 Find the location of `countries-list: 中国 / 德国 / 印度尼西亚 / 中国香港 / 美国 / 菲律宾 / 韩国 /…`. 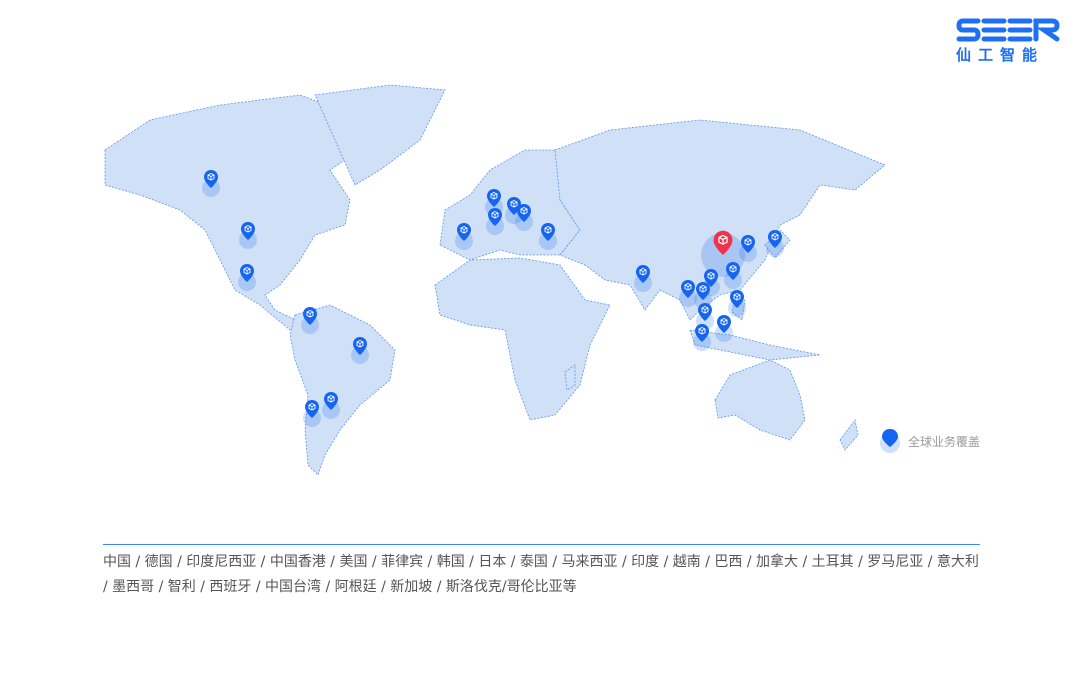

countries-list: 中国 / 德国 / 印度尼西亚 / 中国香港 / 美国 / 菲律宾 / 韩国 /… is located at coordinates (541, 574).